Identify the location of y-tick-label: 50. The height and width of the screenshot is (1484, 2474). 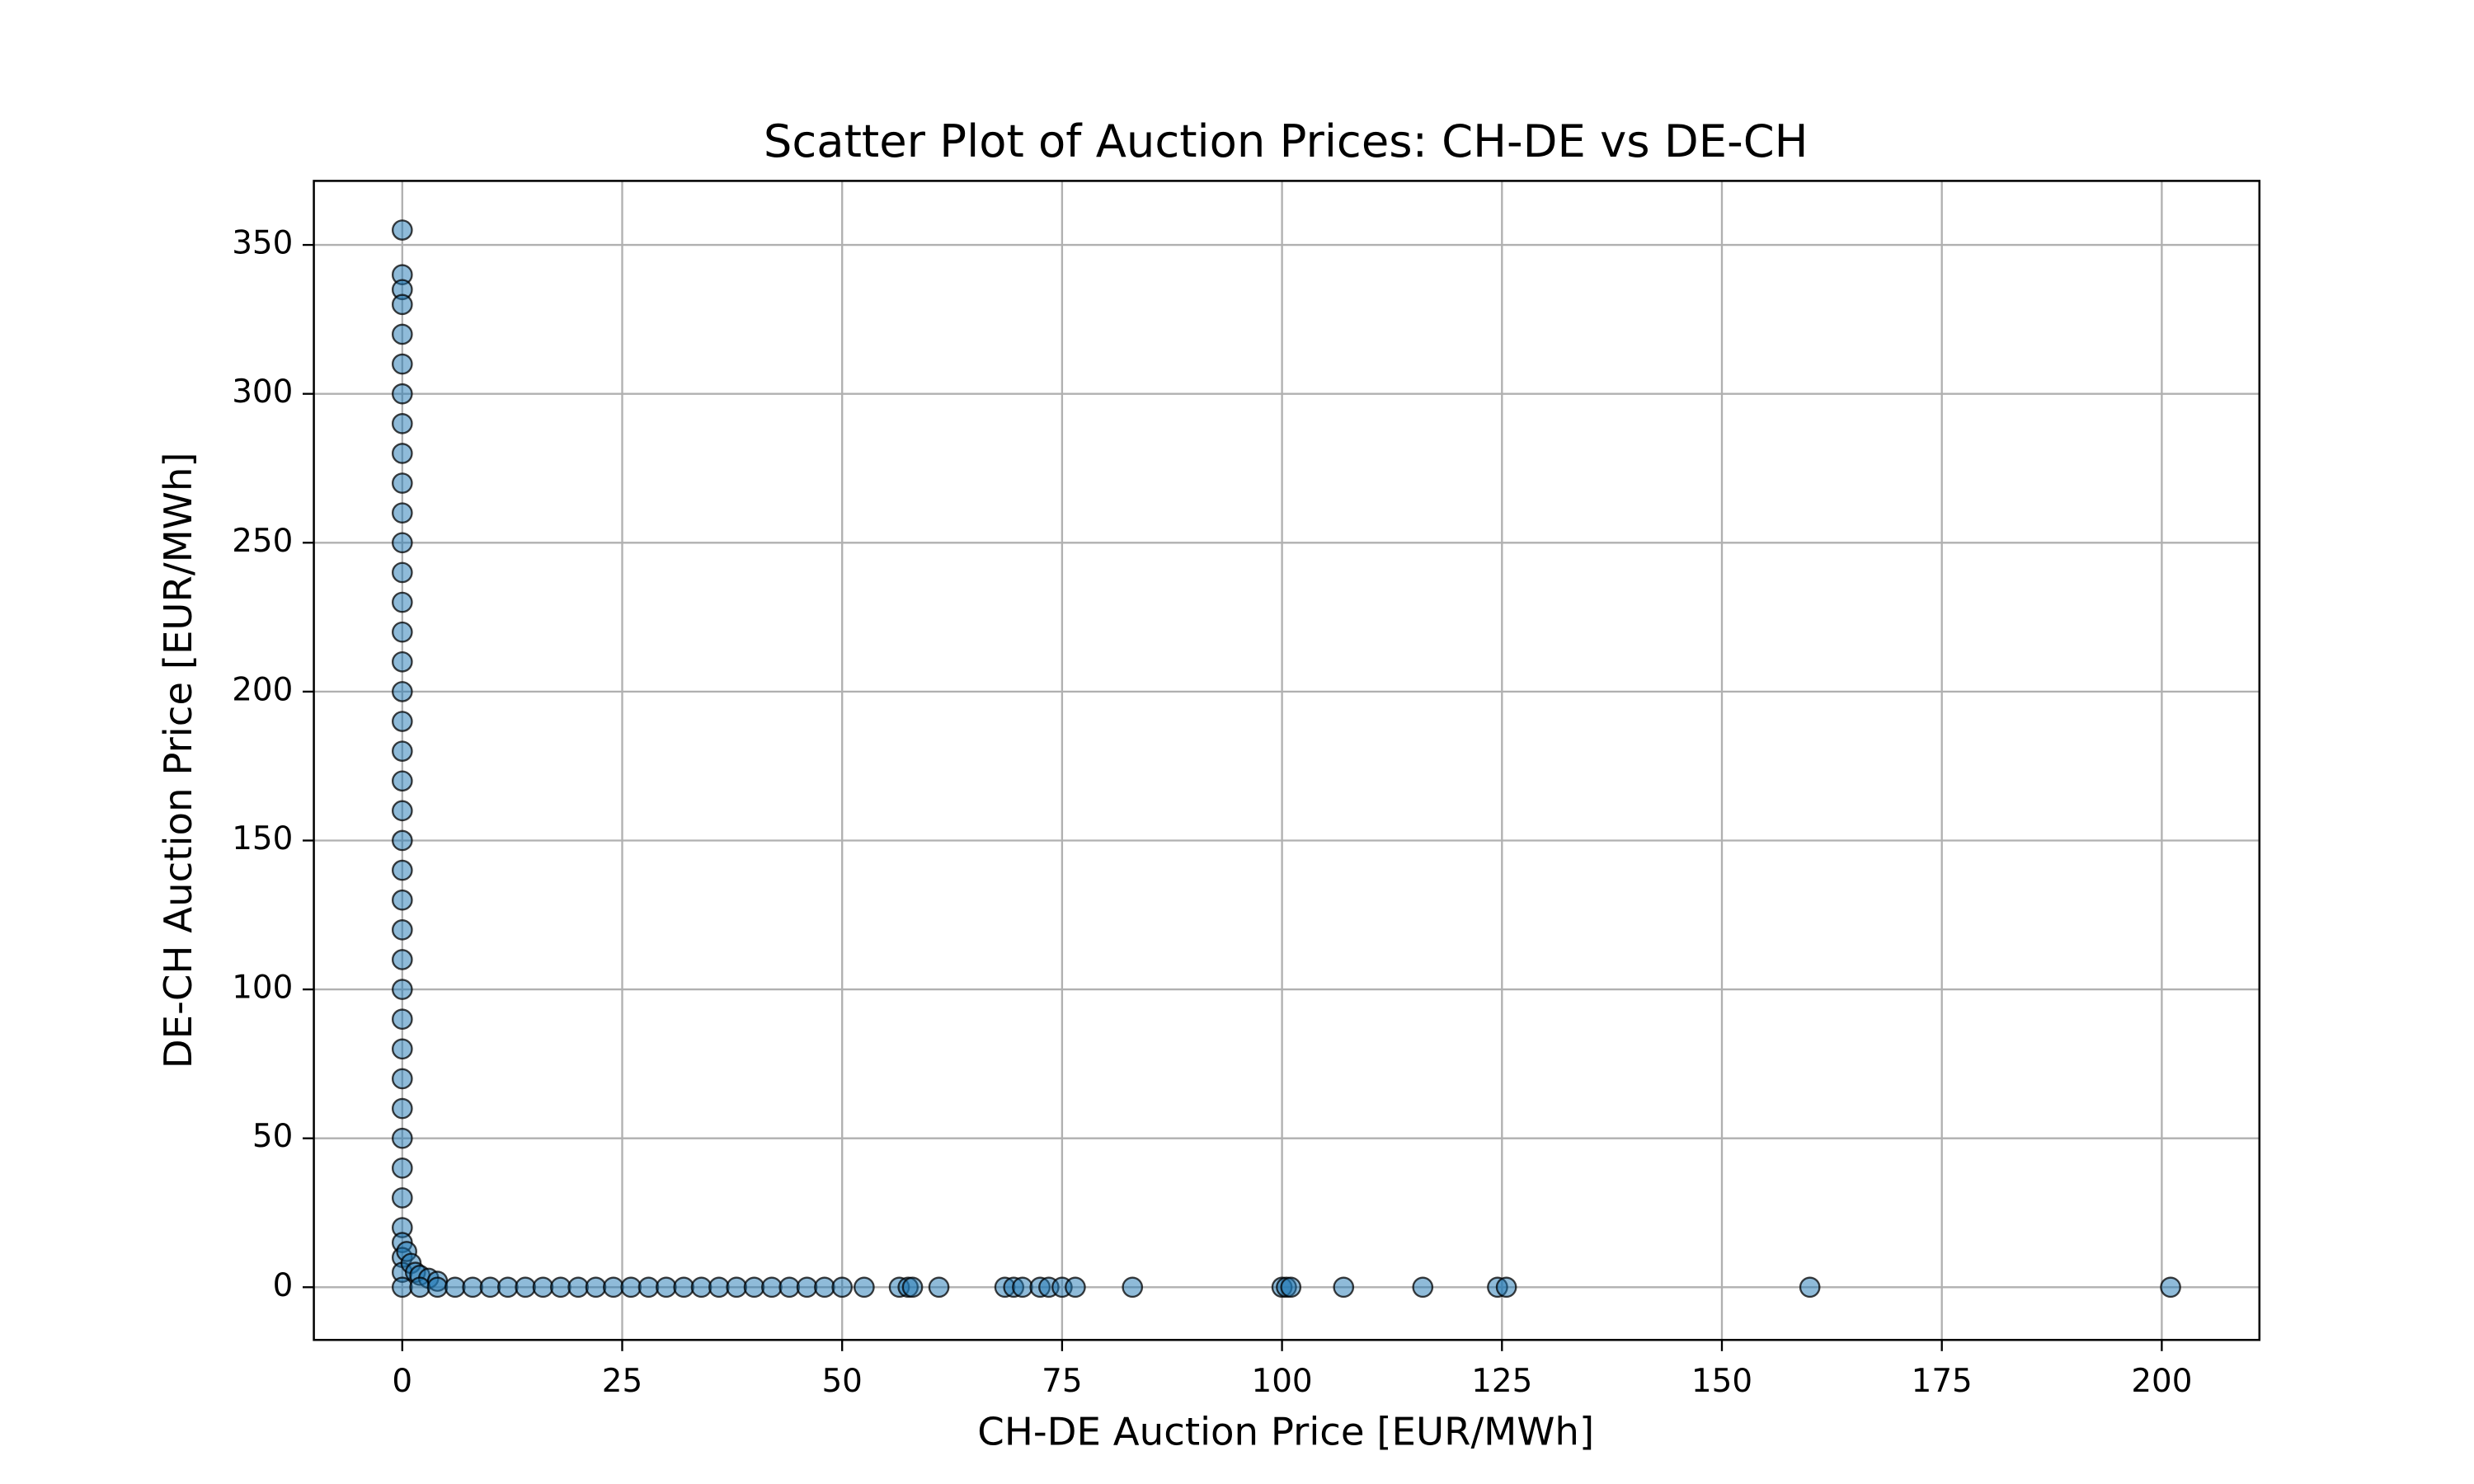
(272, 1136).